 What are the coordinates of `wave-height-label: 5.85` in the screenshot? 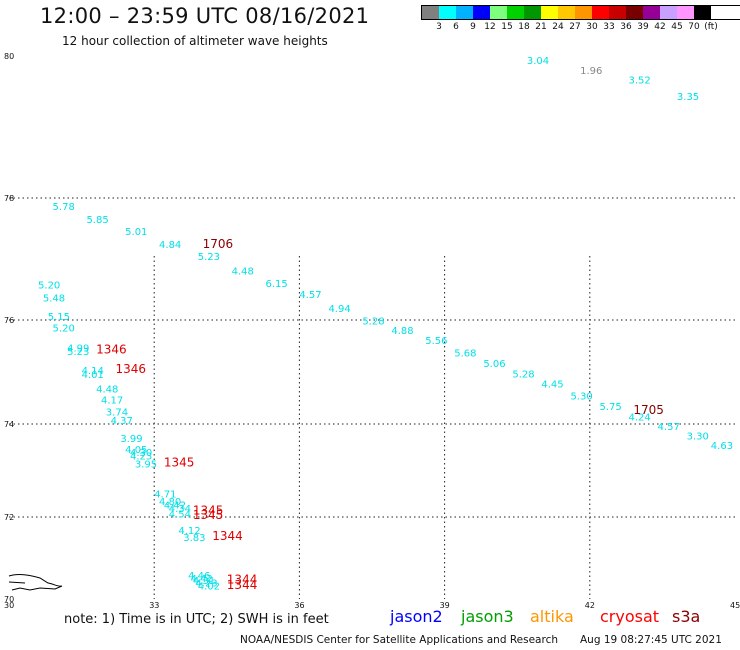 It's located at (97, 220).